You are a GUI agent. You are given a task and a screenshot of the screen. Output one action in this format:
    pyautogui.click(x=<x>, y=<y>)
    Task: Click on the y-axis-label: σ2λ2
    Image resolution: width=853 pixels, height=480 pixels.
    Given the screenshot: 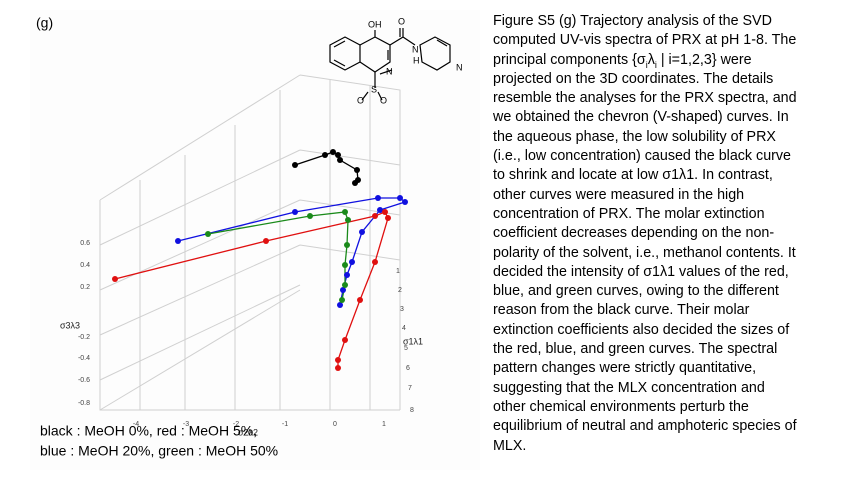 What is the action you would take?
    pyautogui.click(x=248, y=432)
    